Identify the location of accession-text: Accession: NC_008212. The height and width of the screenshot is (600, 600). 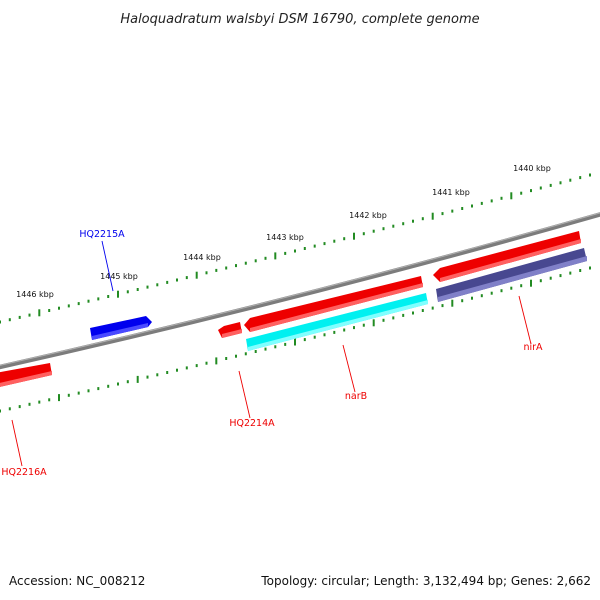
(77, 581).